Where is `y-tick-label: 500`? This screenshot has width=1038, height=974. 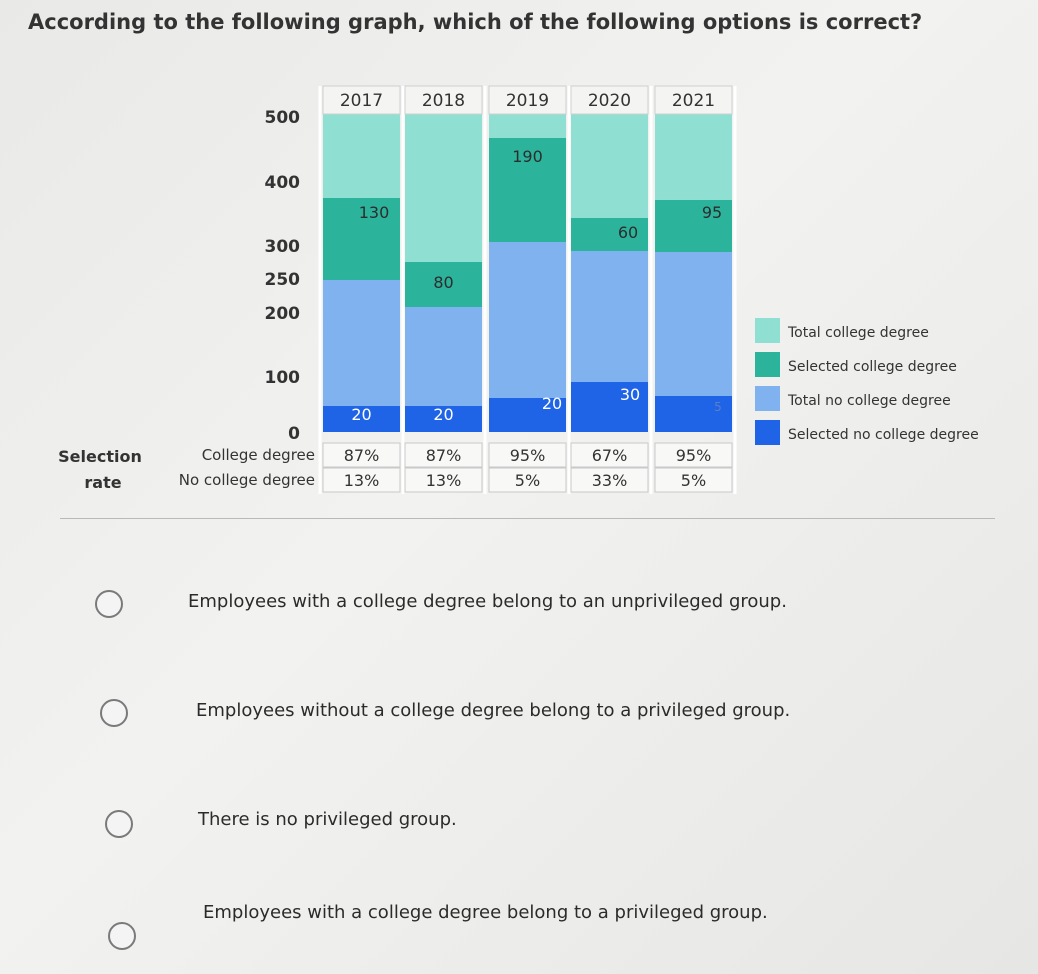
y-tick-label: 500 is located at coordinates (283, 118).